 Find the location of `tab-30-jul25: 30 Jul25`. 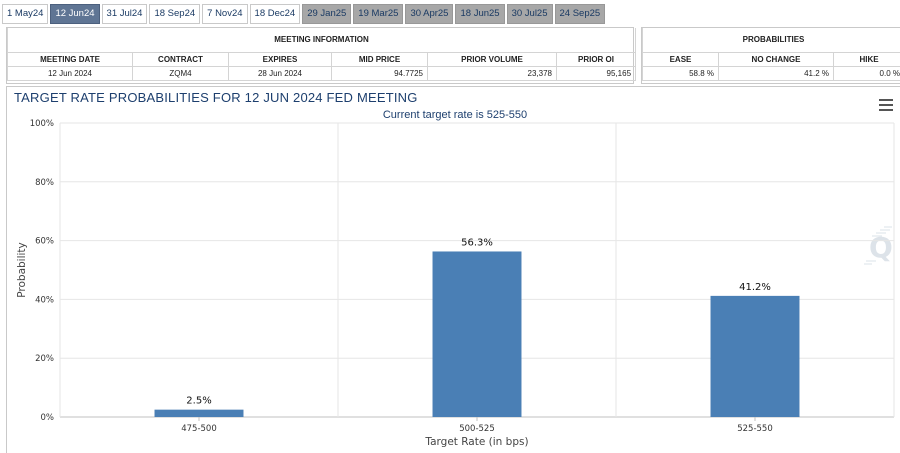

tab-30-jul25: 30 Jul25 is located at coordinates (529, 14).